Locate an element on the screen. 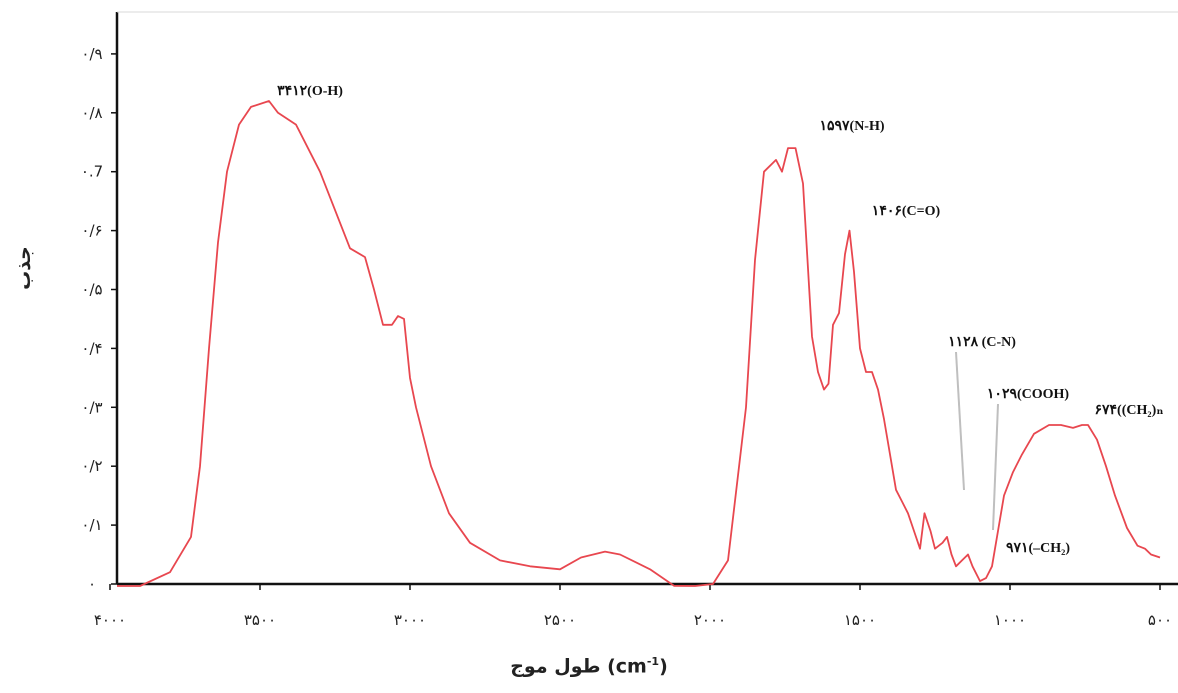 The image size is (1178, 693). annotation-971: ۹۷۱(–CH₂) is located at coordinates (1038, 548).